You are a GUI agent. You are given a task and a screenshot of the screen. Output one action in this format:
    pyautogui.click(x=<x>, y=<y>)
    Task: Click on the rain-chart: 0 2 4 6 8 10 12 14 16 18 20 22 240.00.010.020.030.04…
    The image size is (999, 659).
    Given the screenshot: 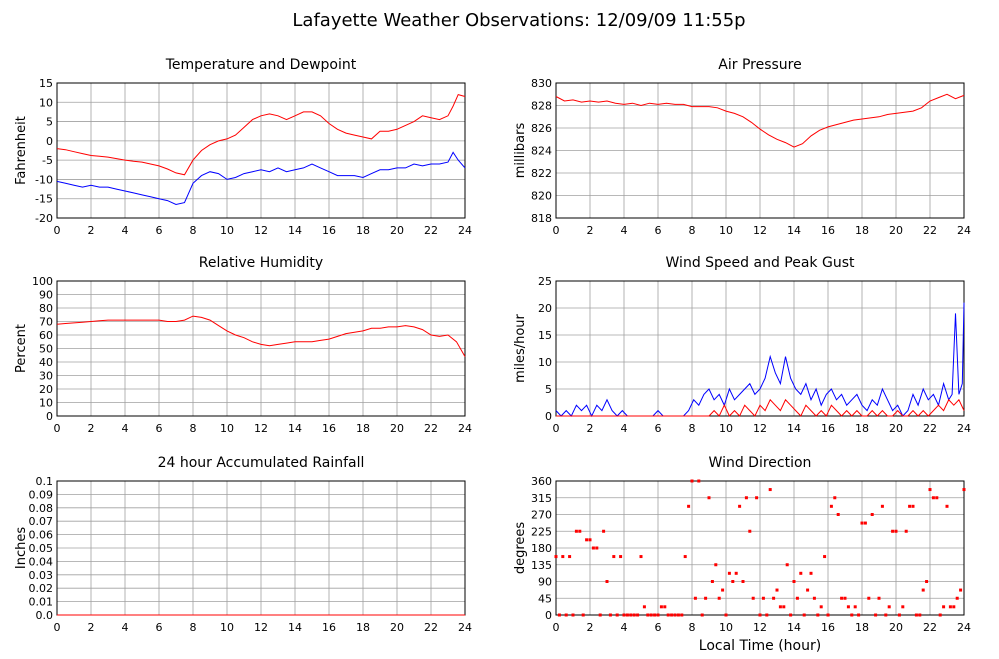 What is the action you would take?
    pyautogui.click(x=243, y=544)
    